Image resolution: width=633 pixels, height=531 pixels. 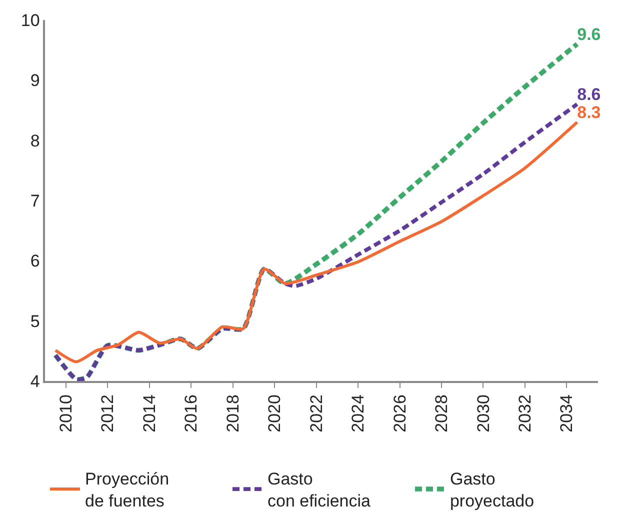 What do you see at coordinates (35, 200) in the screenshot?
I see `y-tick-label: 7` at bounding box center [35, 200].